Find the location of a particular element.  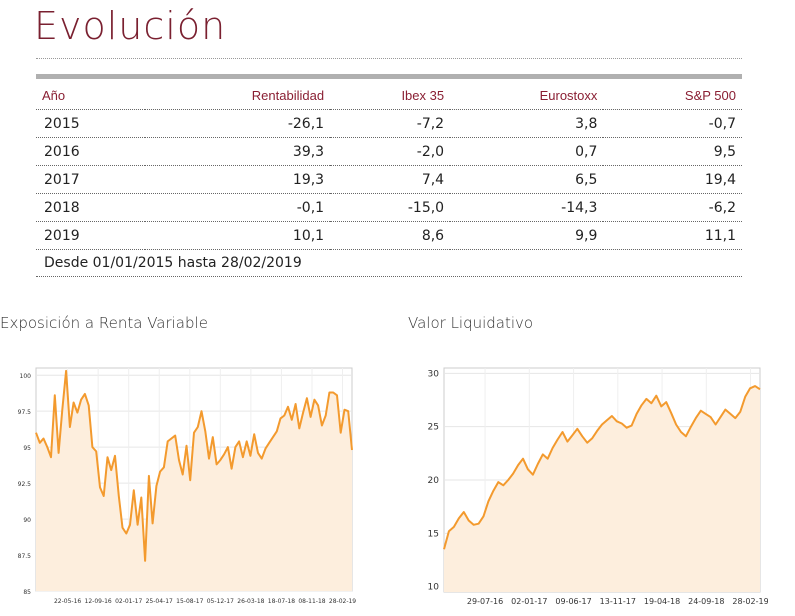

x-tick-label: 18-07-18 is located at coordinates (281, 601).